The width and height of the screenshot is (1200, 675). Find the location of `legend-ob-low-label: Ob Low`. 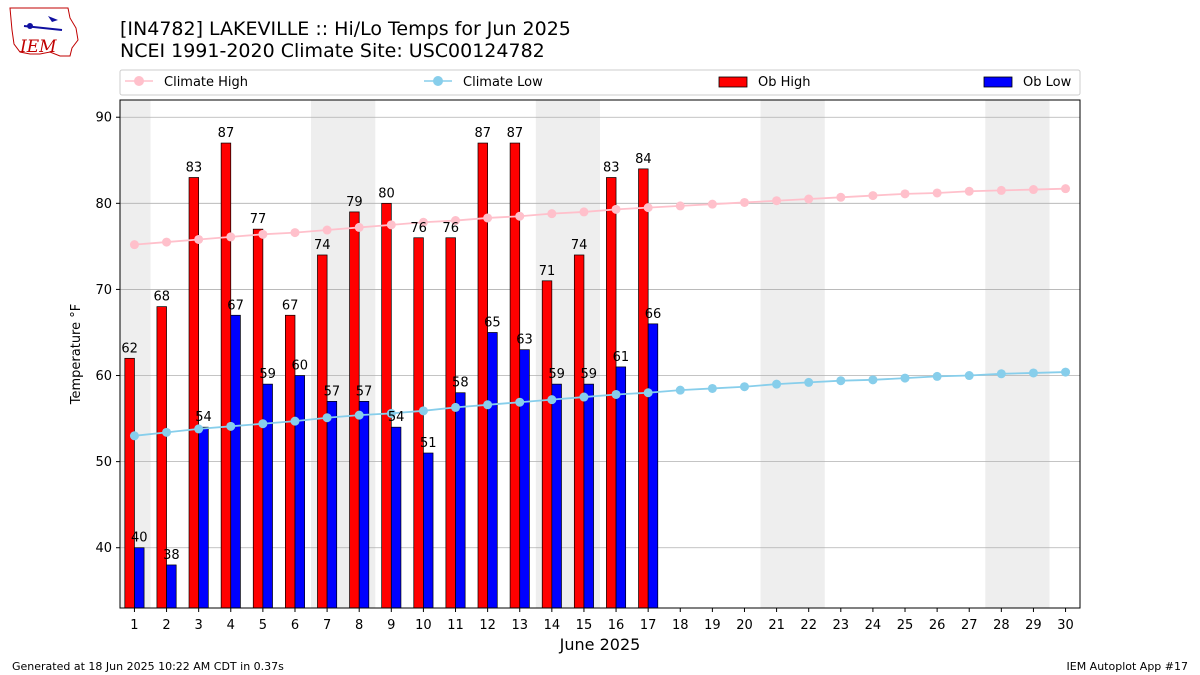

legend-ob-low-label: Ob Low is located at coordinates (1047, 82).